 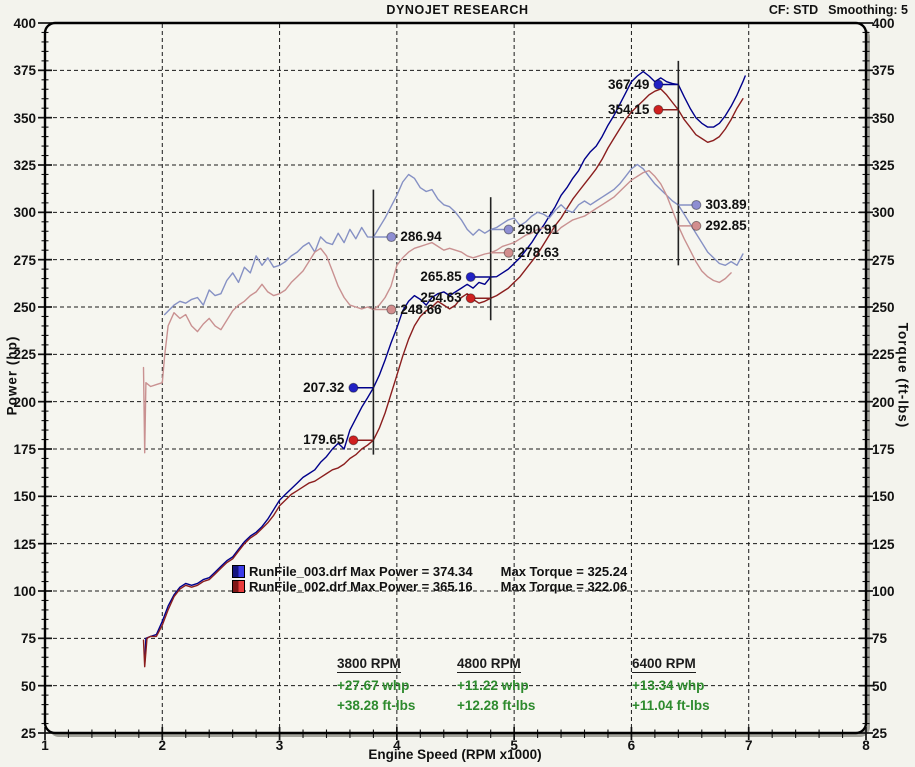 What do you see at coordinates (455, 754) in the screenshot?
I see `engine-speed-axis-label: Engine Speed (RPM x1000)` at bounding box center [455, 754].